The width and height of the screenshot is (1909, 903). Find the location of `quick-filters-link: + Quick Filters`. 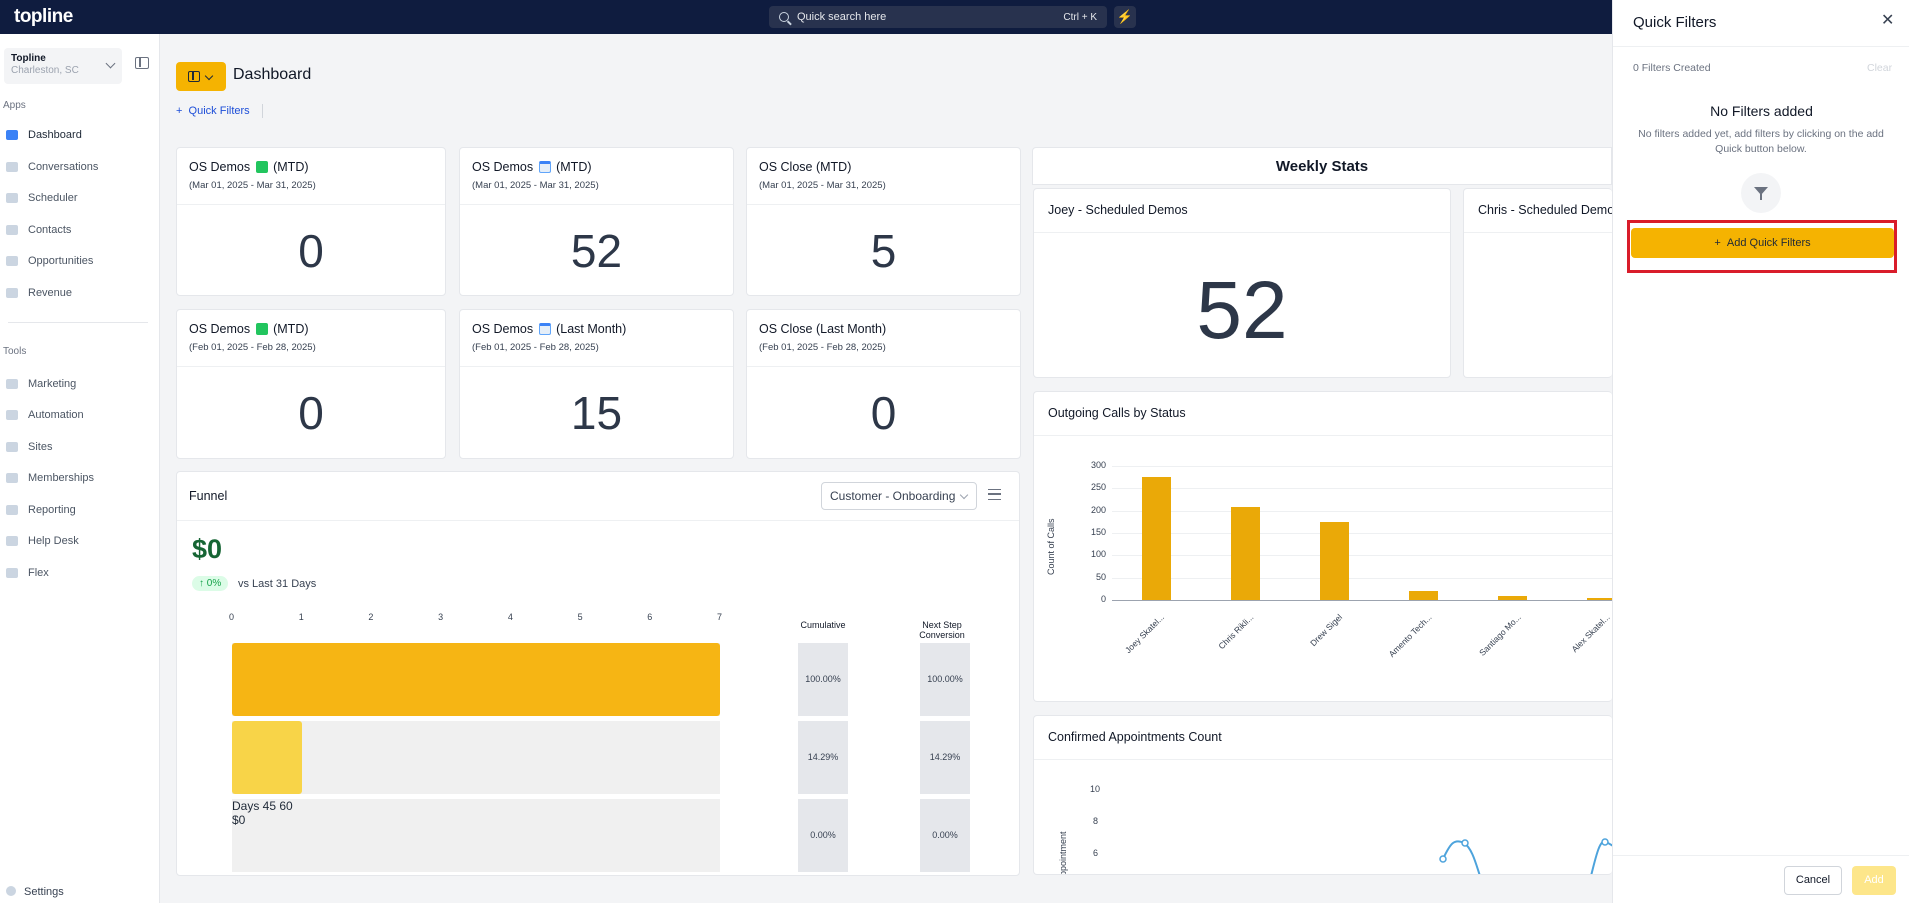

quick-filters-link: + Quick Filters is located at coordinates (219, 111).